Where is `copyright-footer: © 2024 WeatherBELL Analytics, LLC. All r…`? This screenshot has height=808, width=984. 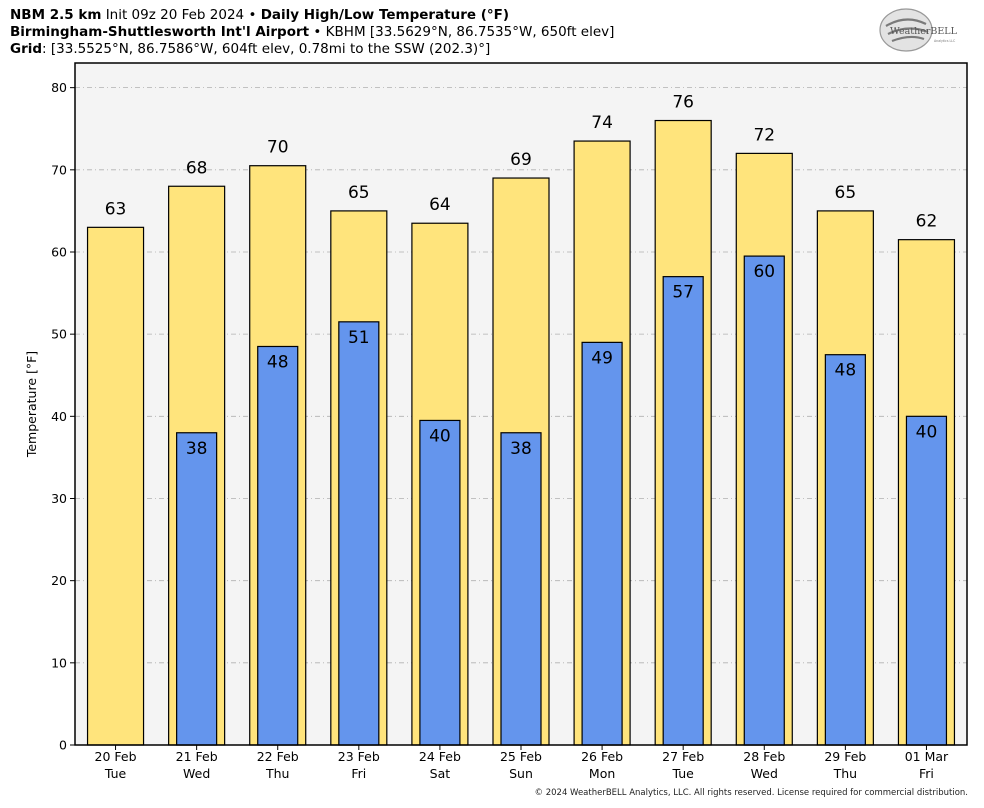 copyright-footer: © 2024 WeatherBELL Analytics, LLC. All r… is located at coordinates (751, 793).